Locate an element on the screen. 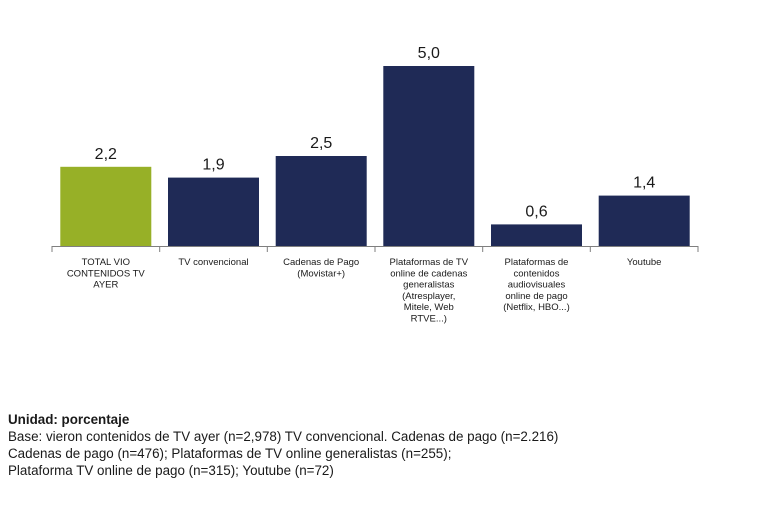 Image resolution: width=764 pixels, height=514 pixels. unit-label: Unidad: porcentaje is located at coordinates (69, 419).